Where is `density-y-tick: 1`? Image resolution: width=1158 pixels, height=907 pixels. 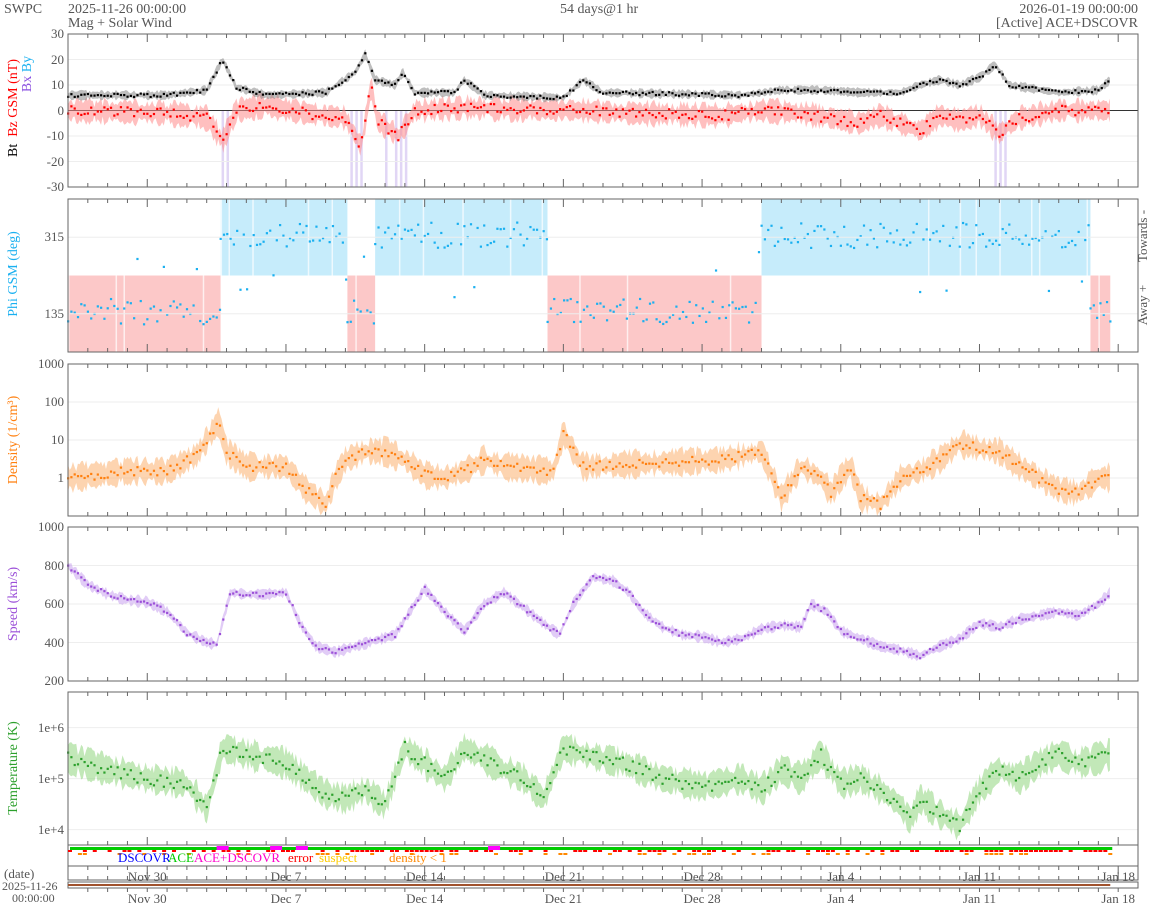
density-y-tick: 1 is located at coordinates (61, 477).